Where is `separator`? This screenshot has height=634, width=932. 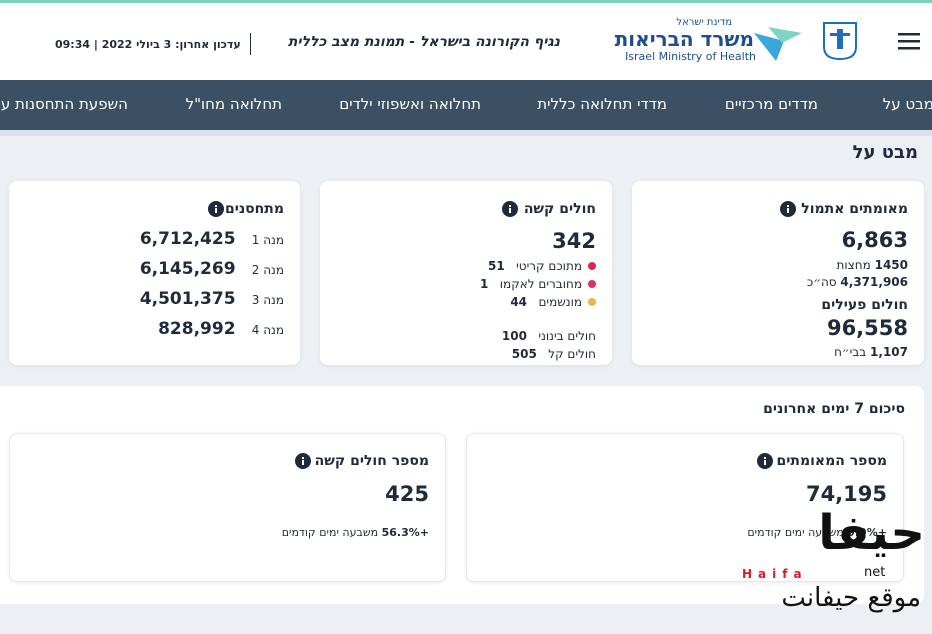 separator is located at coordinates (250, 44).